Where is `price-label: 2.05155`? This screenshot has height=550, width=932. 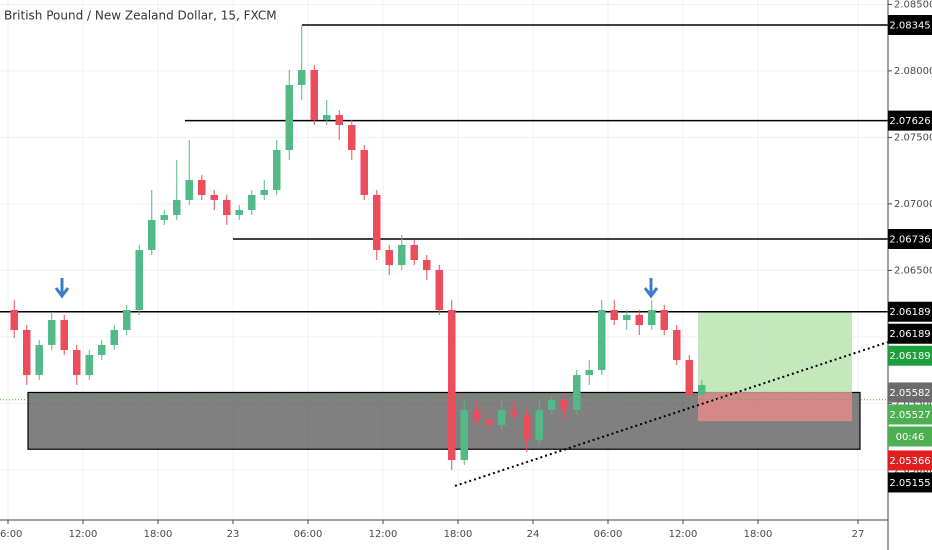 price-label: 2.05155 is located at coordinates (909, 483).